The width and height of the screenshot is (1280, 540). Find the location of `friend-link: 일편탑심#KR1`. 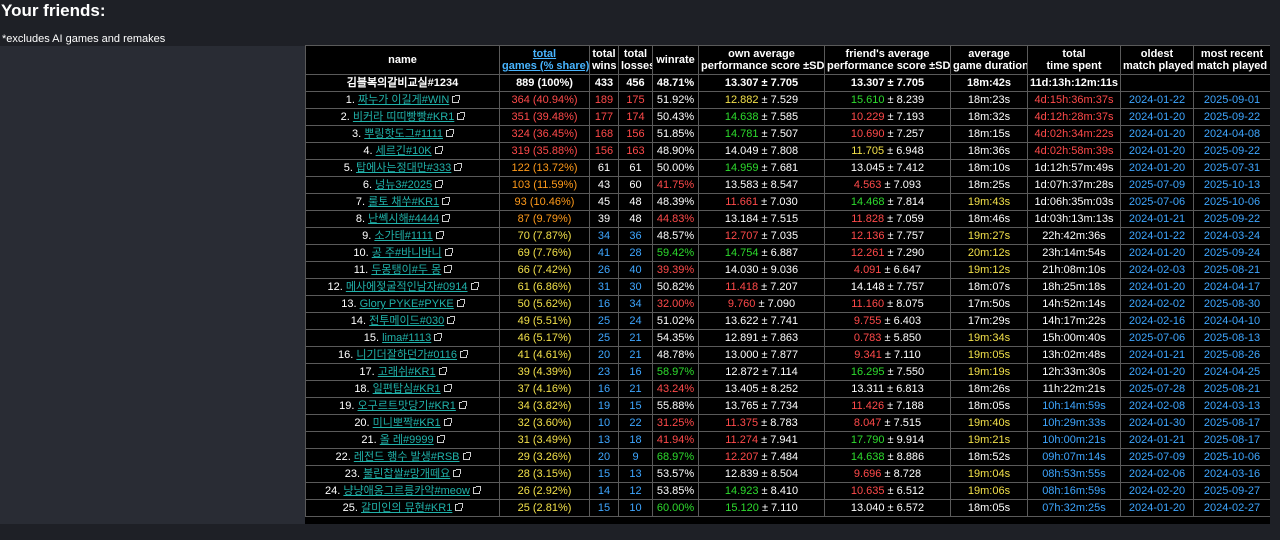

friend-link: 일편탑심#KR1 is located at coordinates (406, 389).